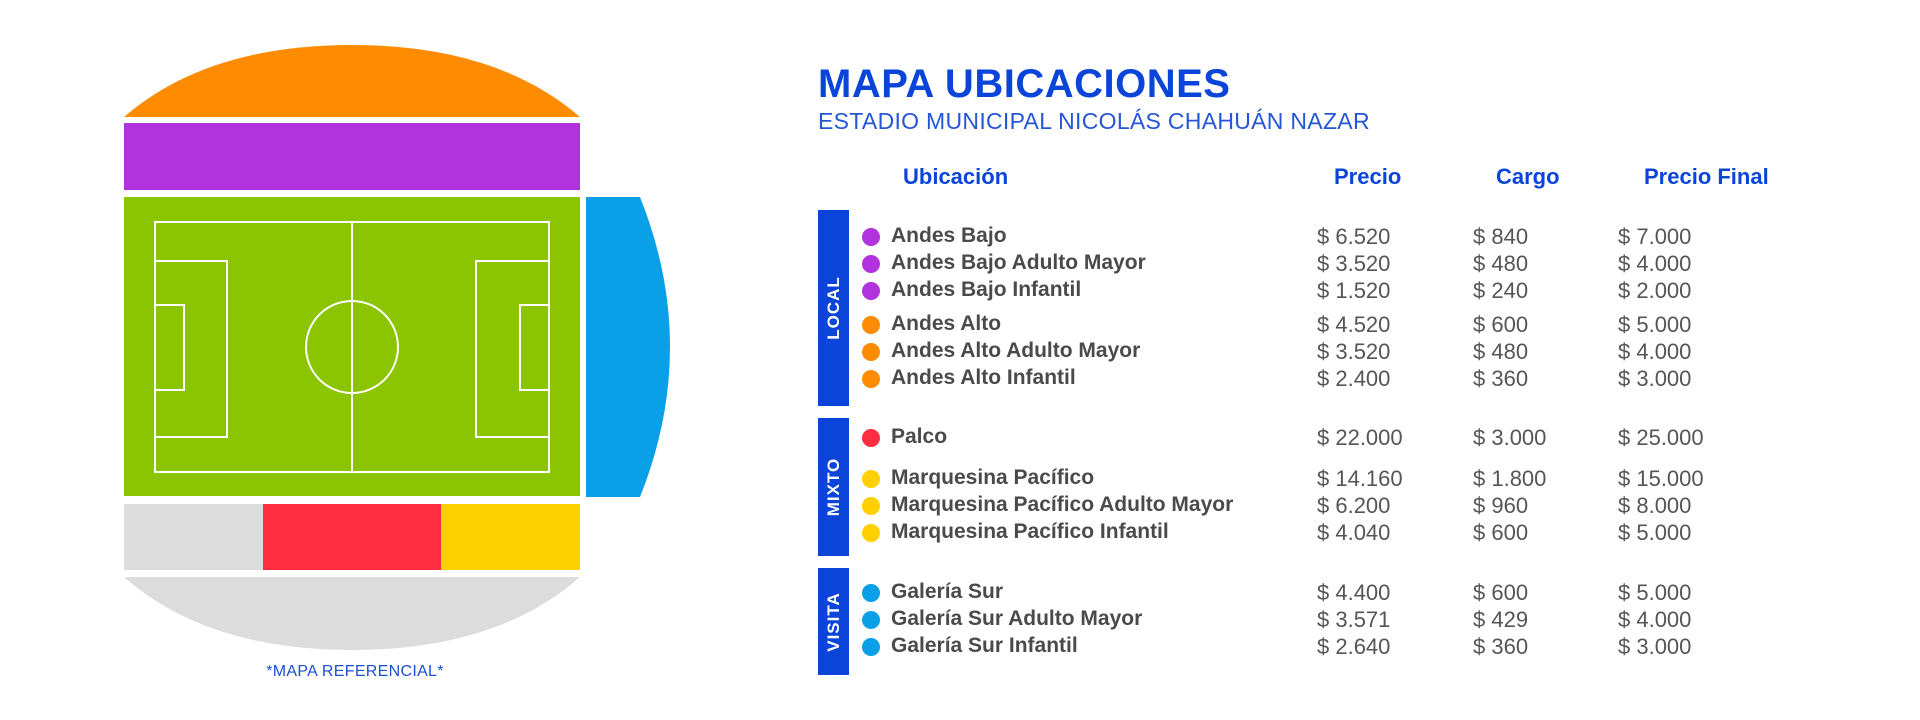 This screenshot has height=720, width=1920. What do you see at coordinates (510, 537) in the screenshot?
I see `section-marquesina-pacifico` at bounding box center [510, 537].